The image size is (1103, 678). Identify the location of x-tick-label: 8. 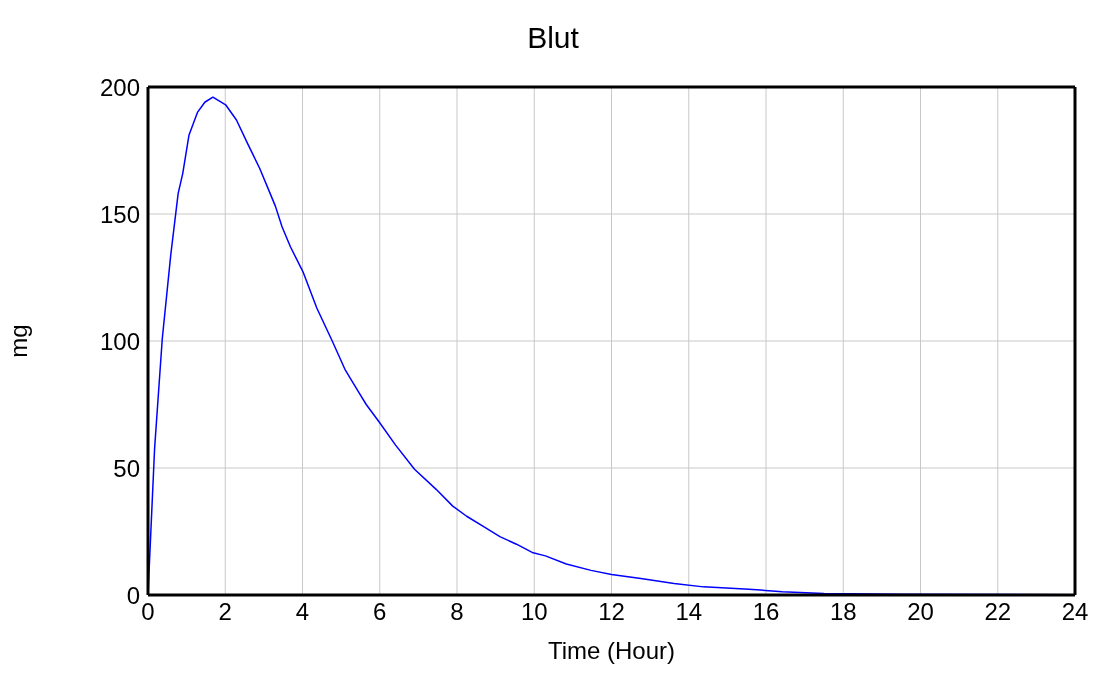
(457, 612).